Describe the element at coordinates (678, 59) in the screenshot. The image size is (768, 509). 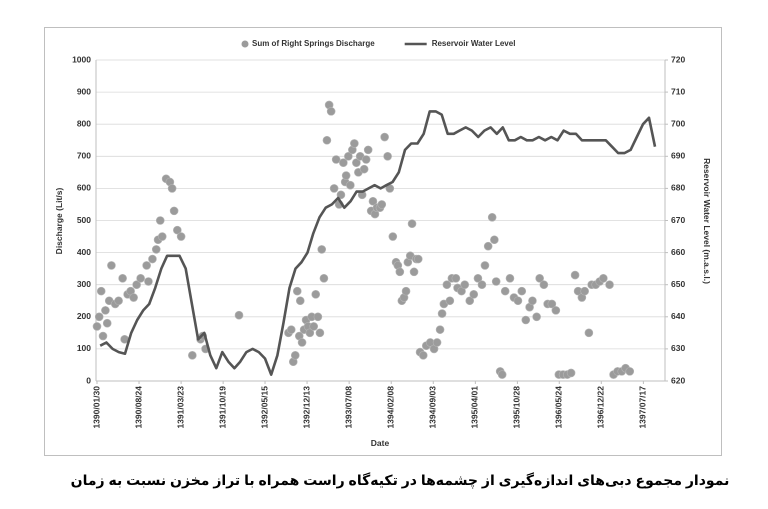
I see `y2-tick-label: 720` at that location.